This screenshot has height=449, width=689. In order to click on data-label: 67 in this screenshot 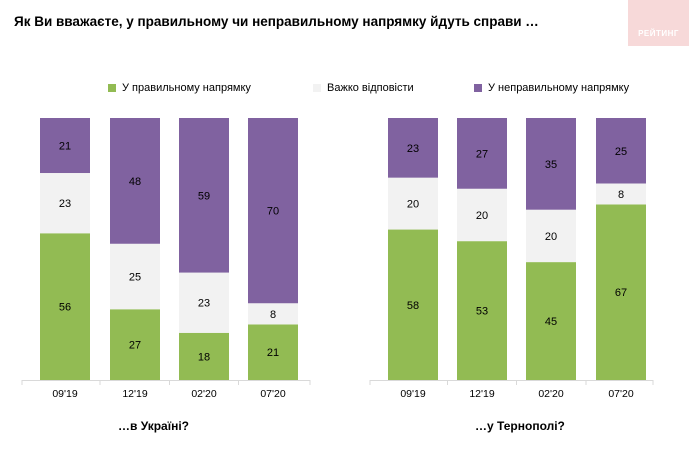, I will do `click(621, 293)`.